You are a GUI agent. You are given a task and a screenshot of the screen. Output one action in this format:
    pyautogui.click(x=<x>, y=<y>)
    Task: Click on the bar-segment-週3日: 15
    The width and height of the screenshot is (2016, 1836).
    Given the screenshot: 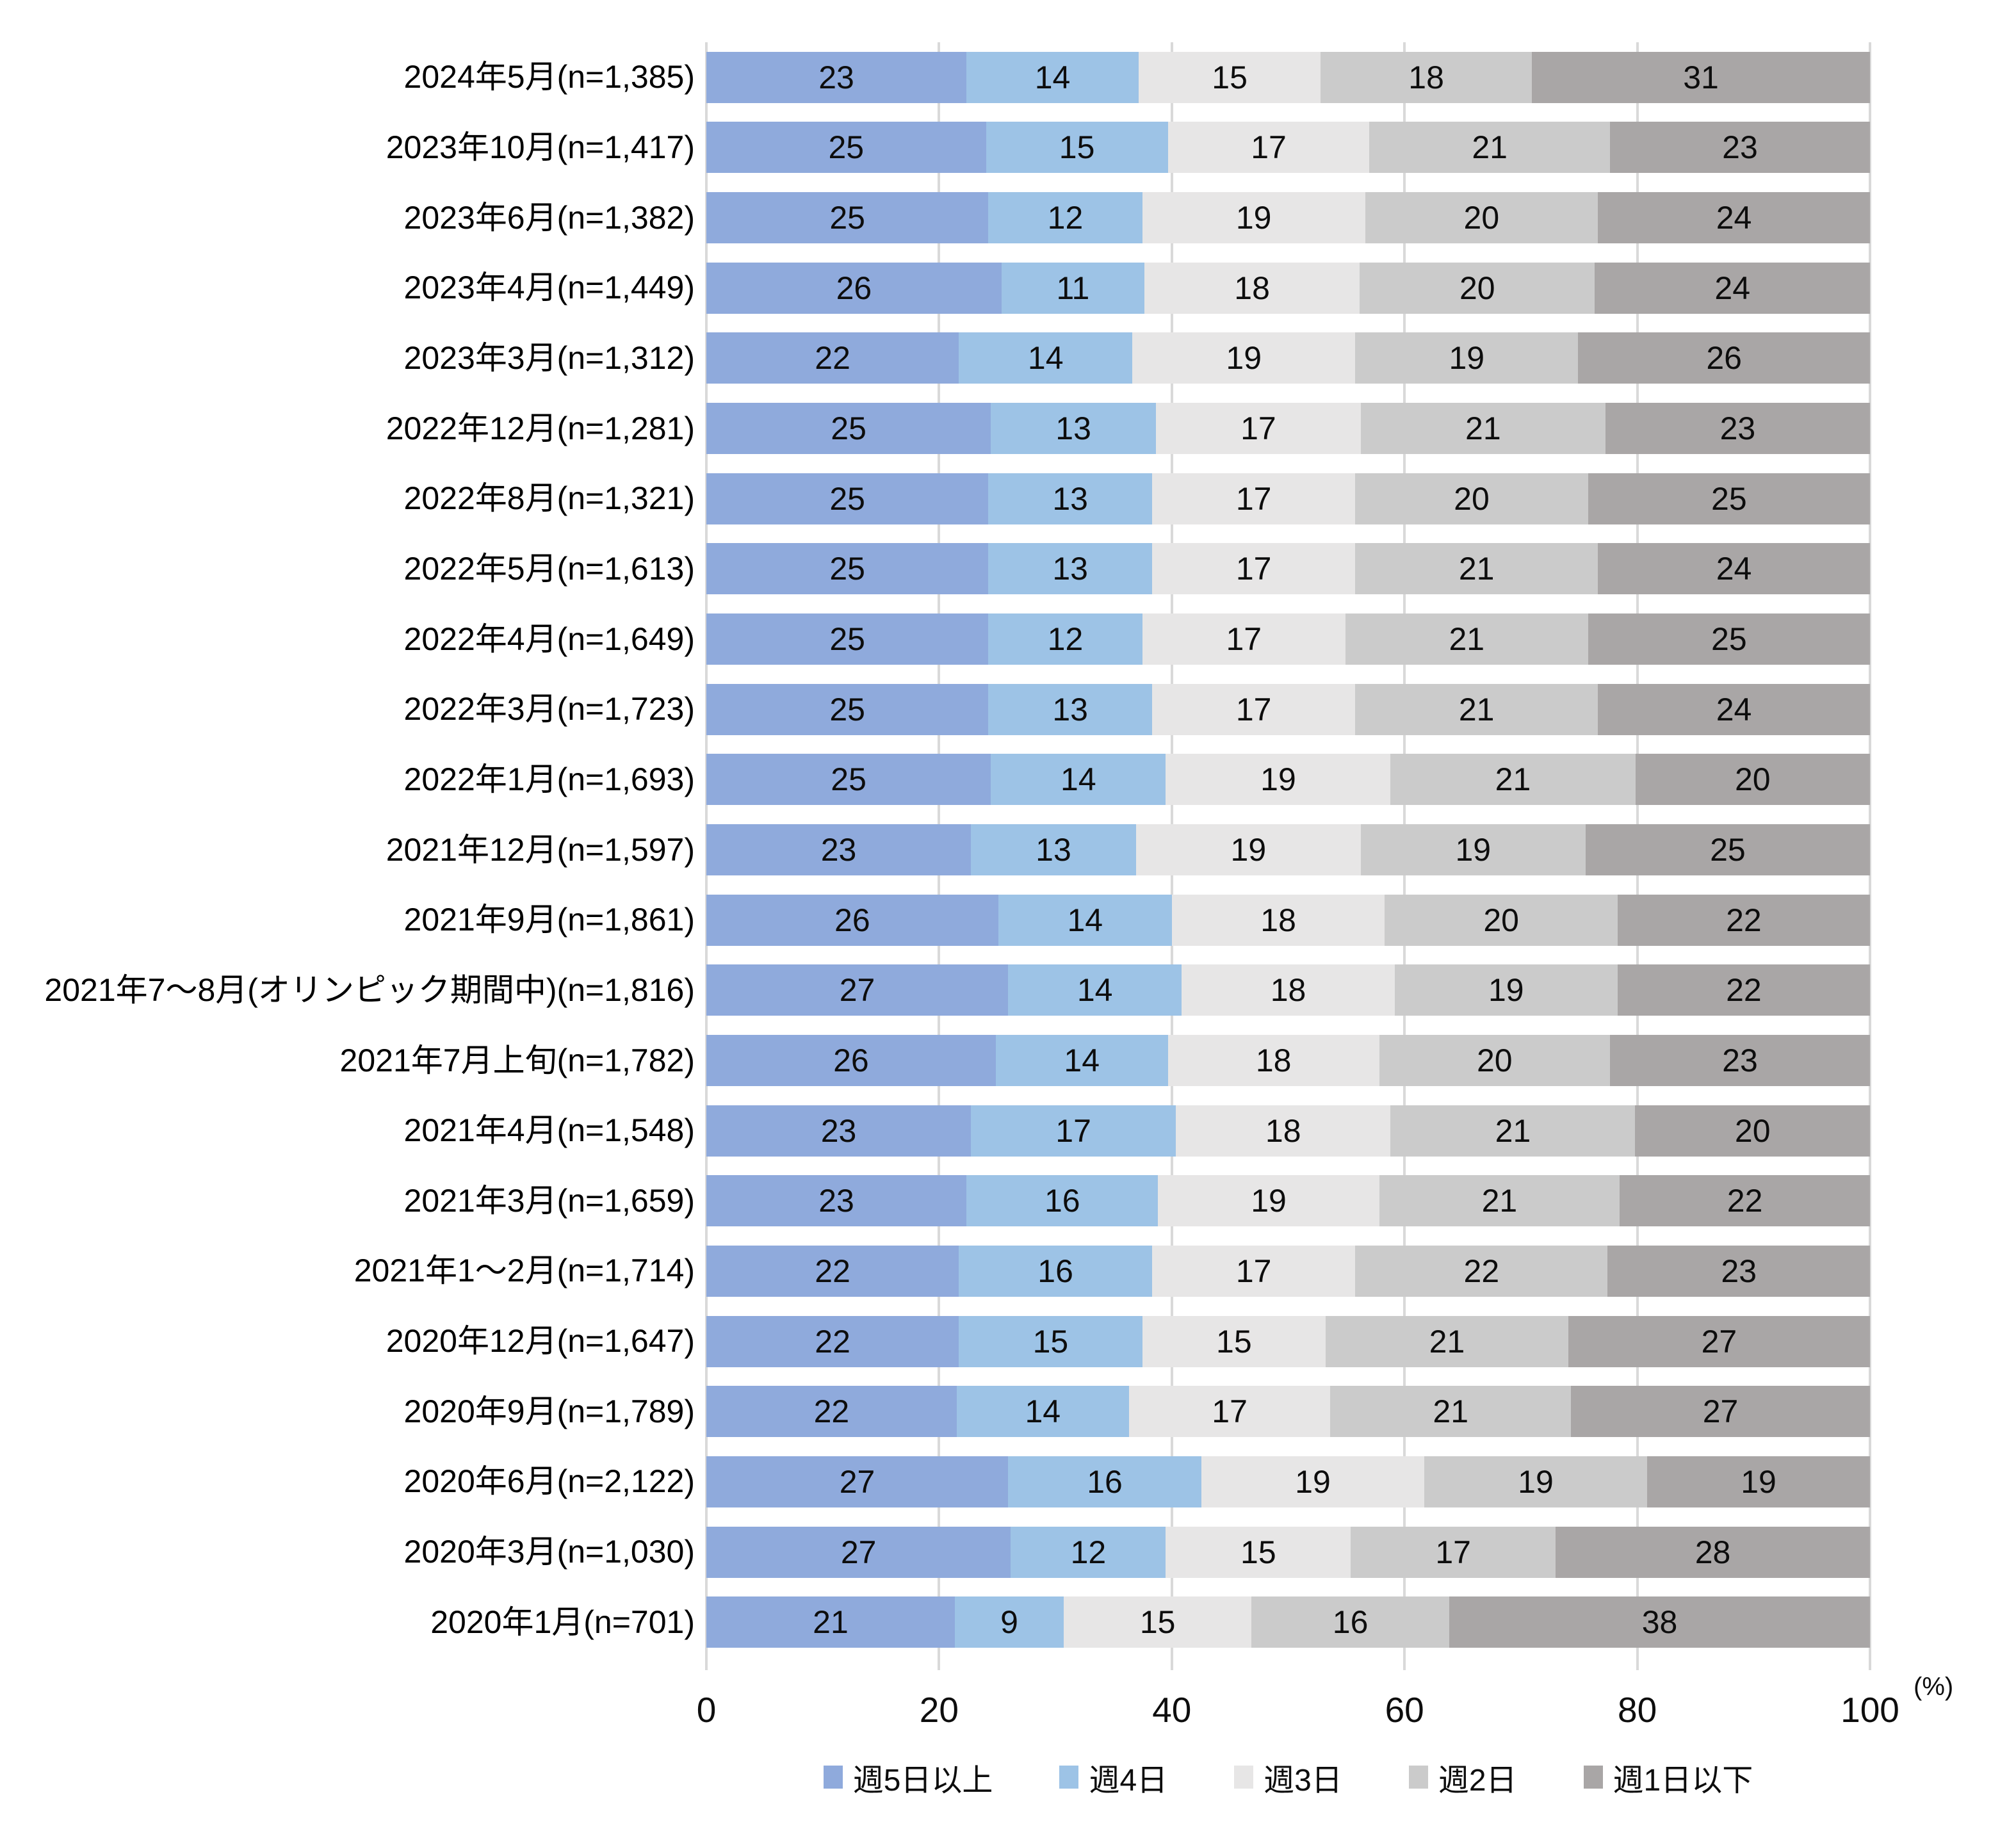 What is the action you would take?
    pyautogui.click(x=1230, y=77)
    